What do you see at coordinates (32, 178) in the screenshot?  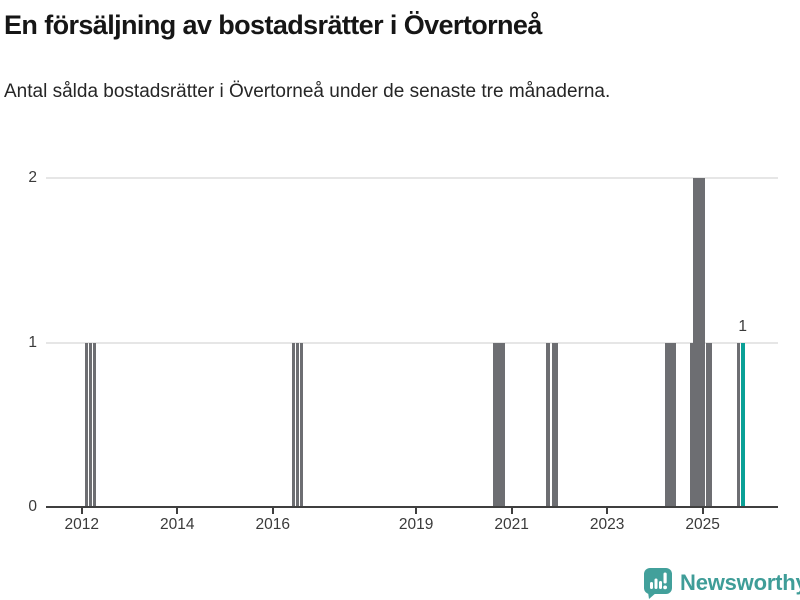 I see `y-tick-label-2: 2` at bounding box center [32, 178].